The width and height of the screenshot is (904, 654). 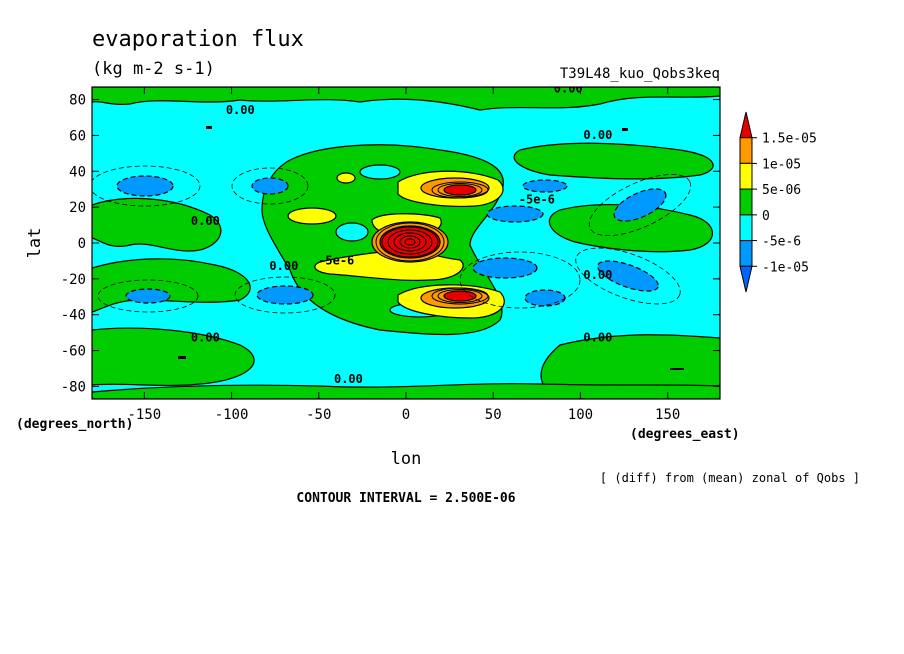 I want to click on diff-note: [ (diff) from (mean) zonal of Qobs ], so click(x=730, y=478).